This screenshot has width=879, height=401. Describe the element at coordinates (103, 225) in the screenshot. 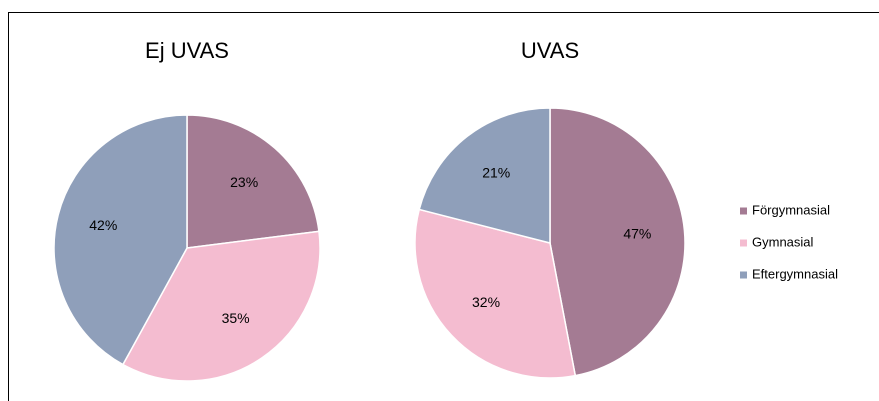

I see `value-label: 42%` at that location.